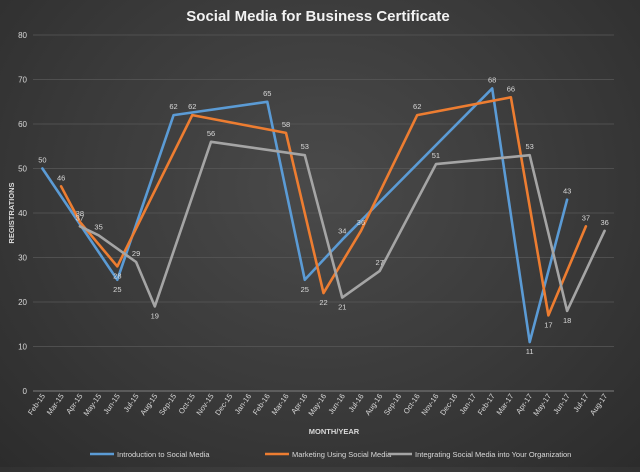 The width and height of the screenshot is (640, 472). I want to click on data-label: 27, so click(380, 262).